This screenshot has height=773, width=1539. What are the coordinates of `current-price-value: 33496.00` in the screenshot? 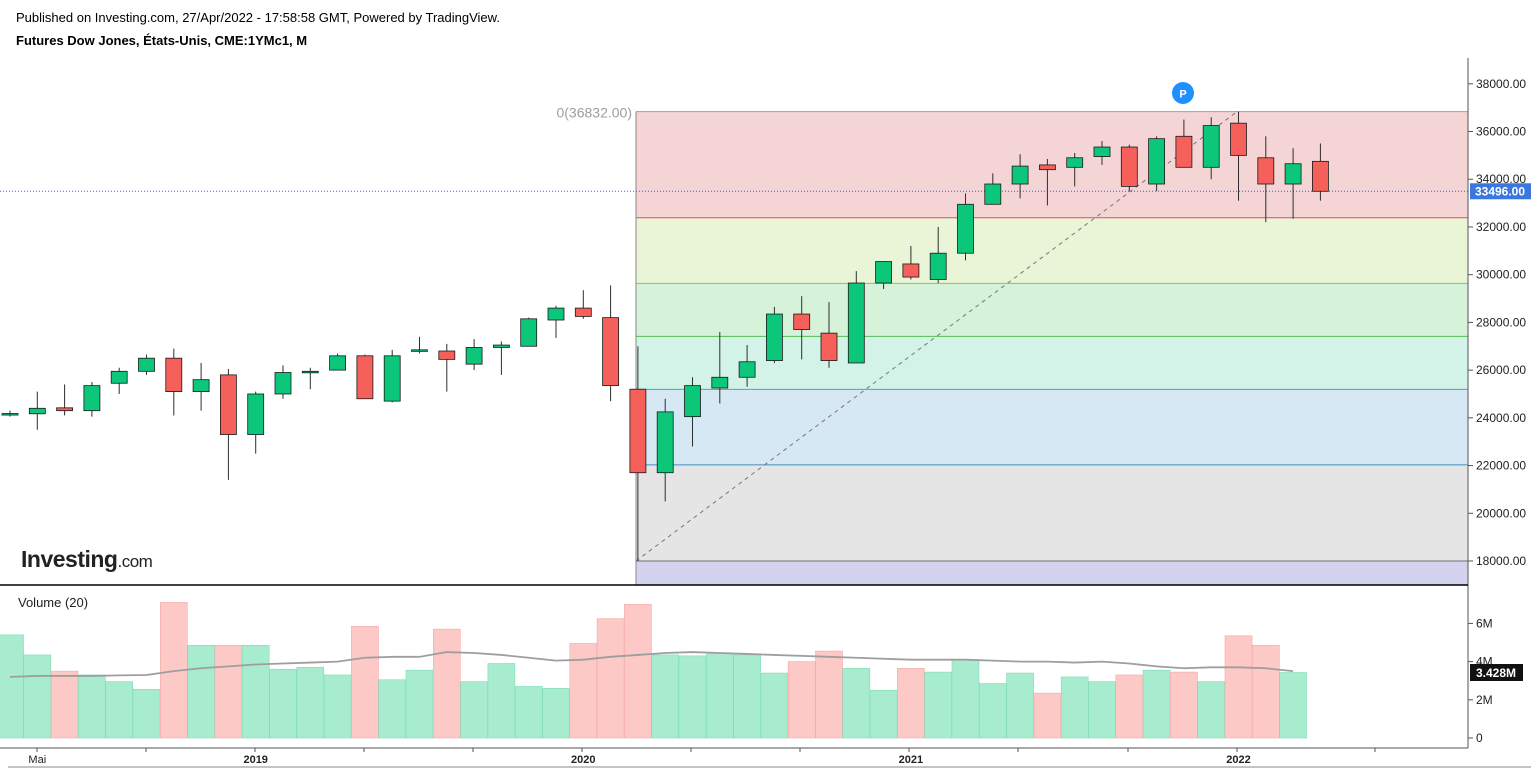 It's located at (1500, 191).